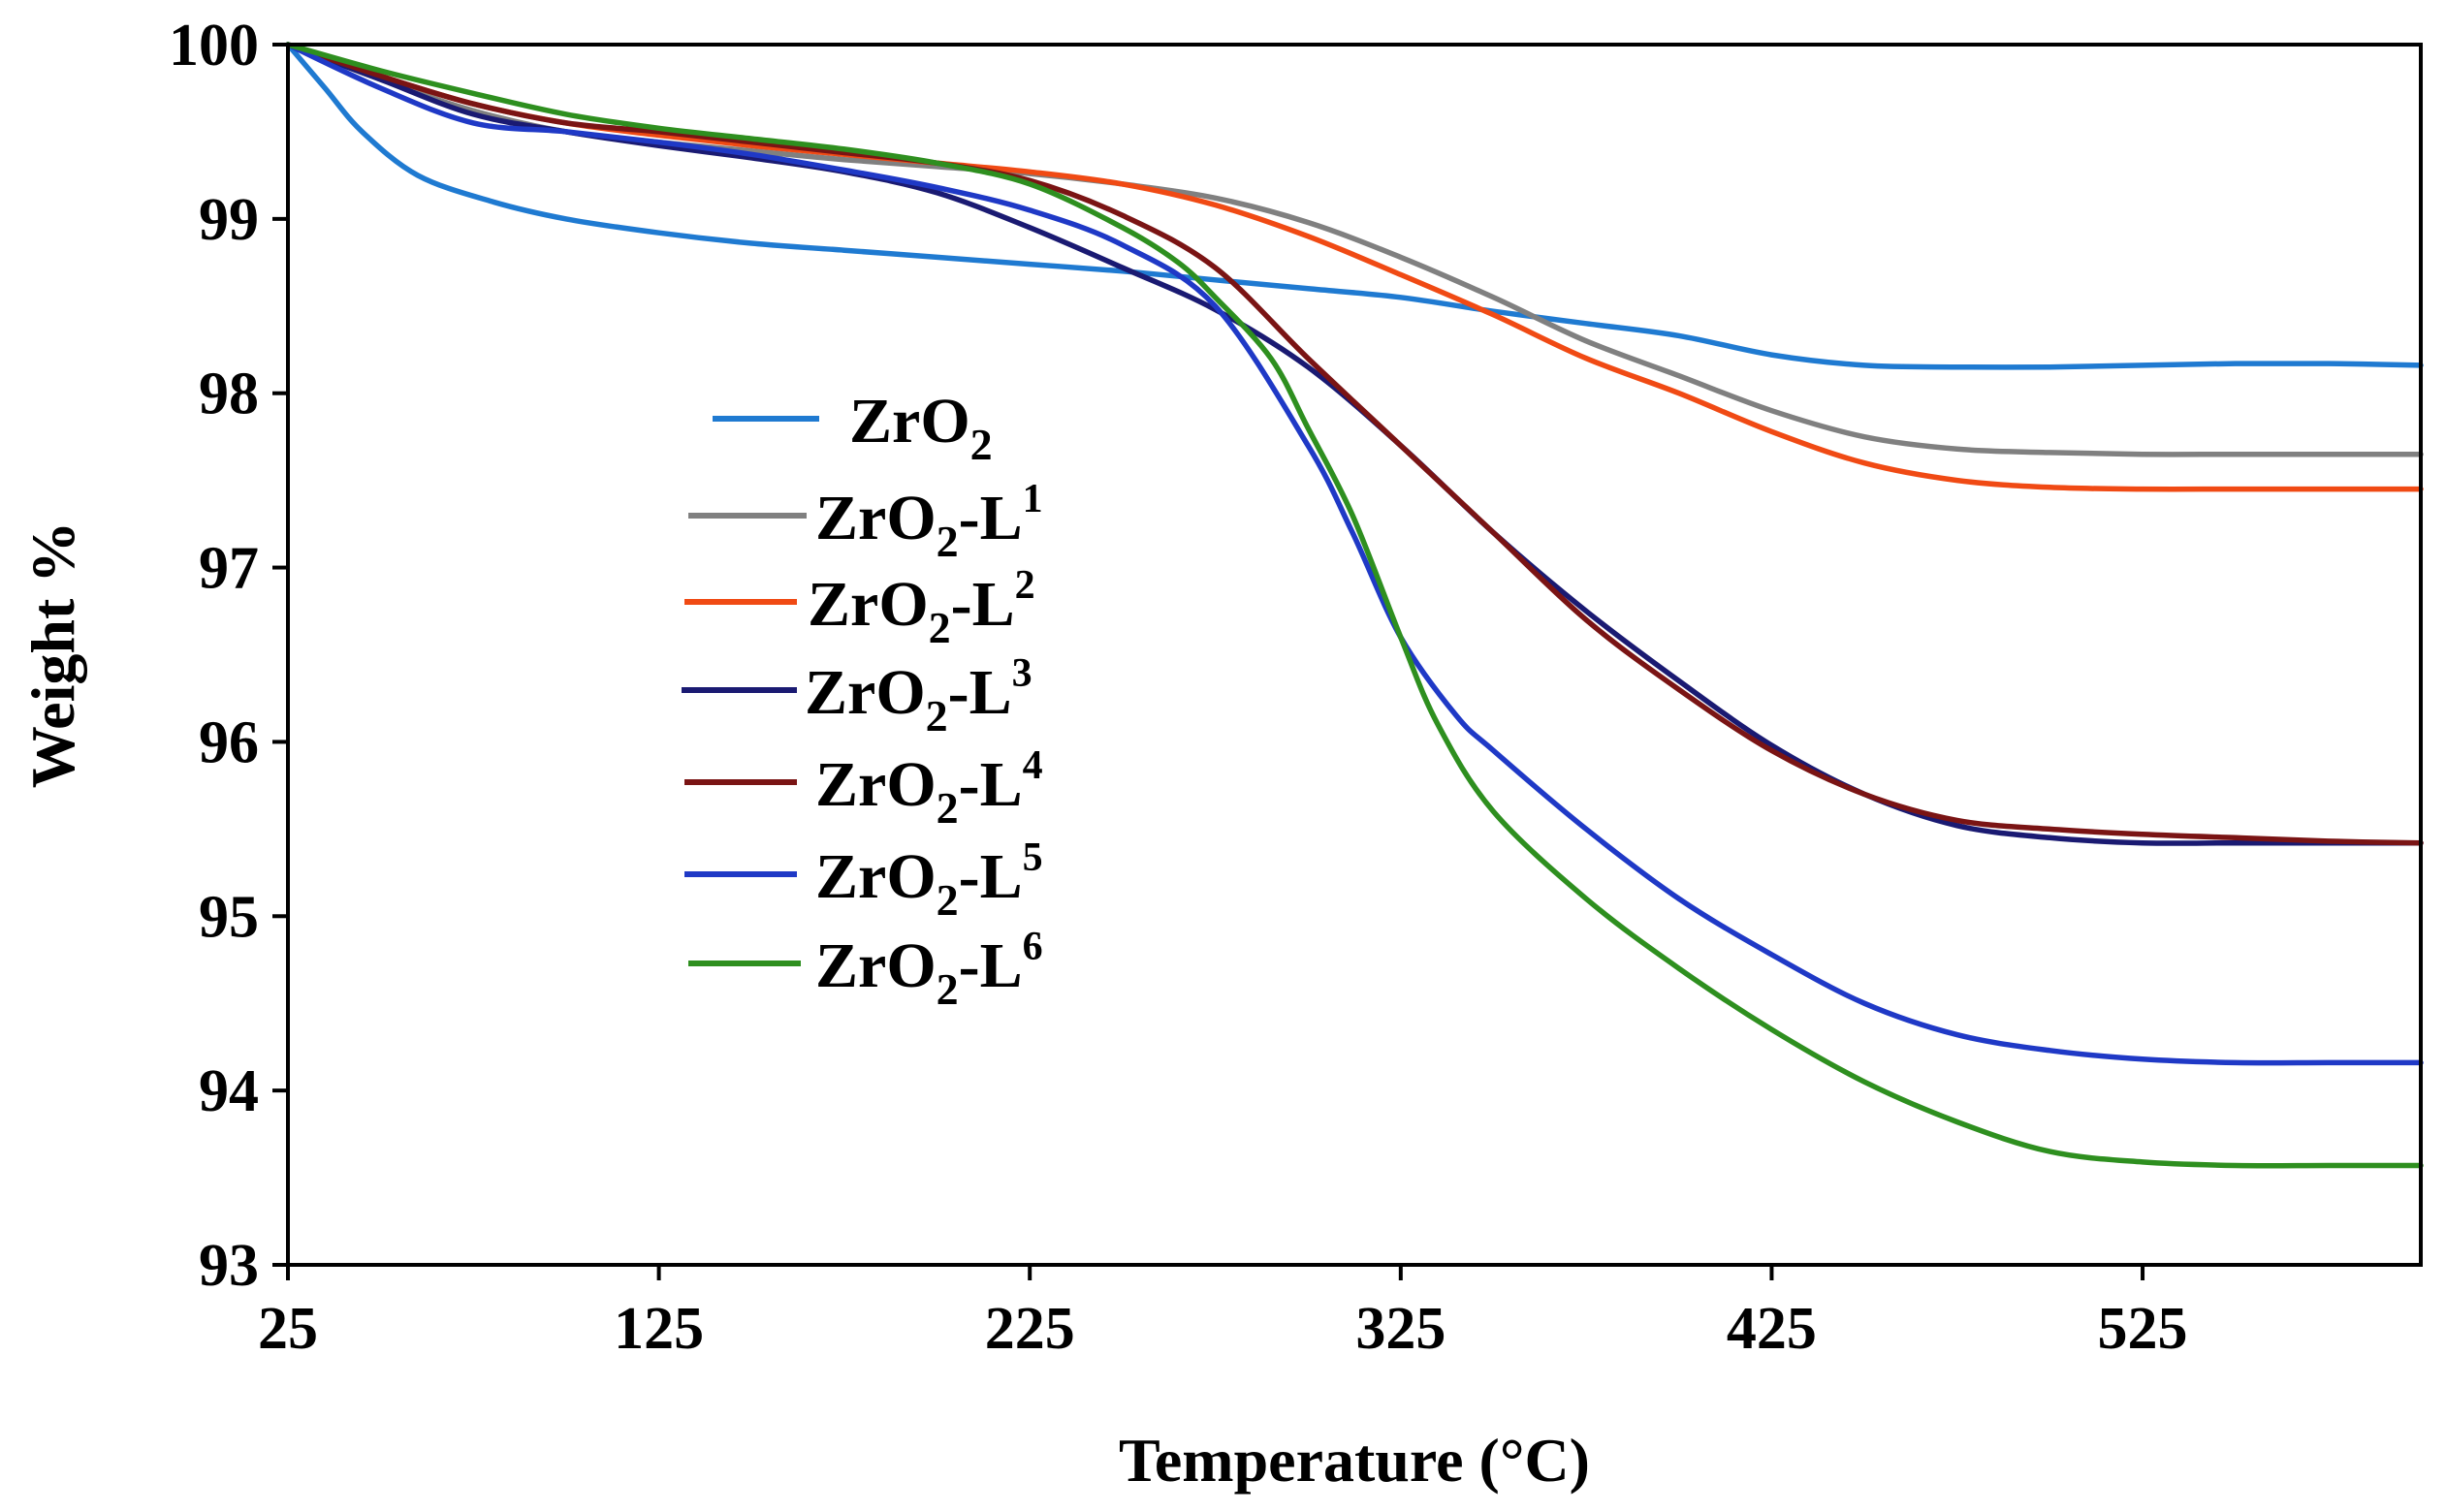  Describe the element at coordinates (52, 655) in the screenshot. I see `y-axis-title: Weight %` at that location.